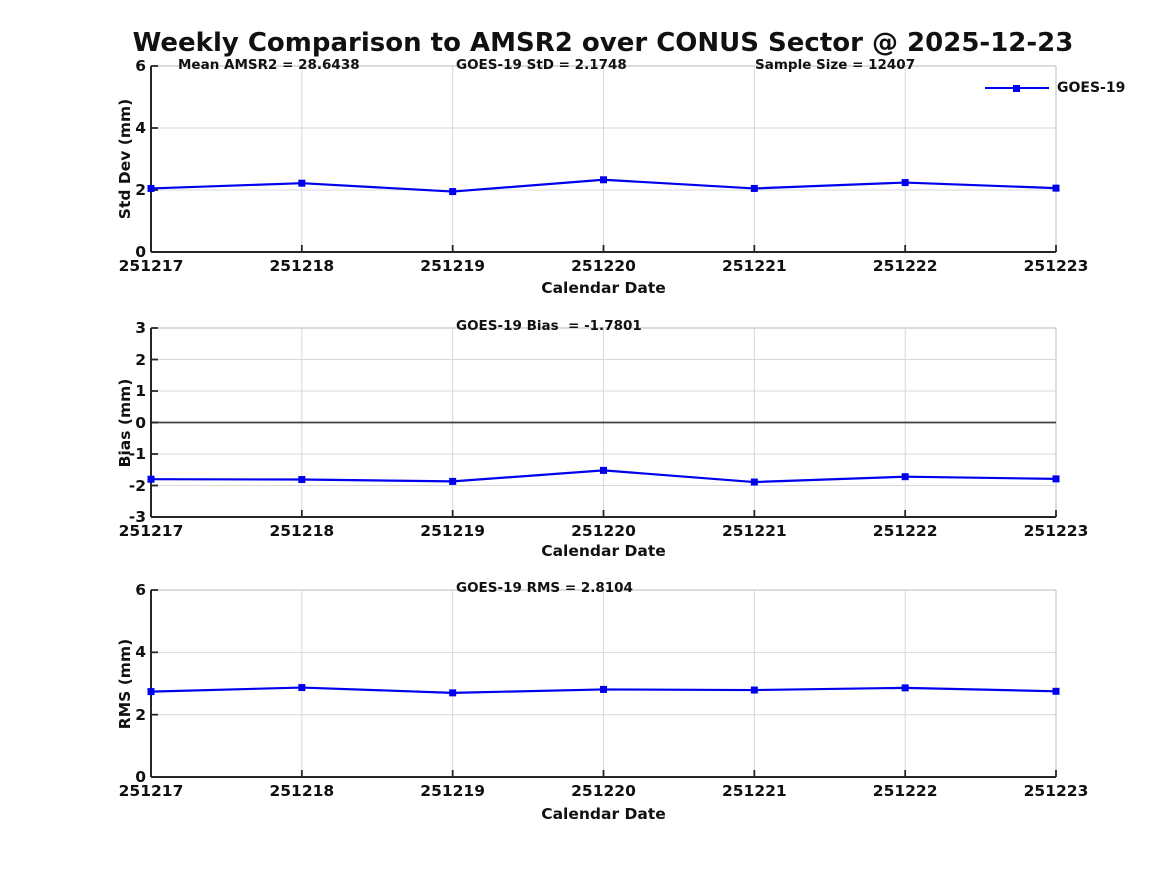  Describe the element at coordinates (125, 683) in the screenshot. I see `y-axis-label-rms: RMS (mm)` at that location.